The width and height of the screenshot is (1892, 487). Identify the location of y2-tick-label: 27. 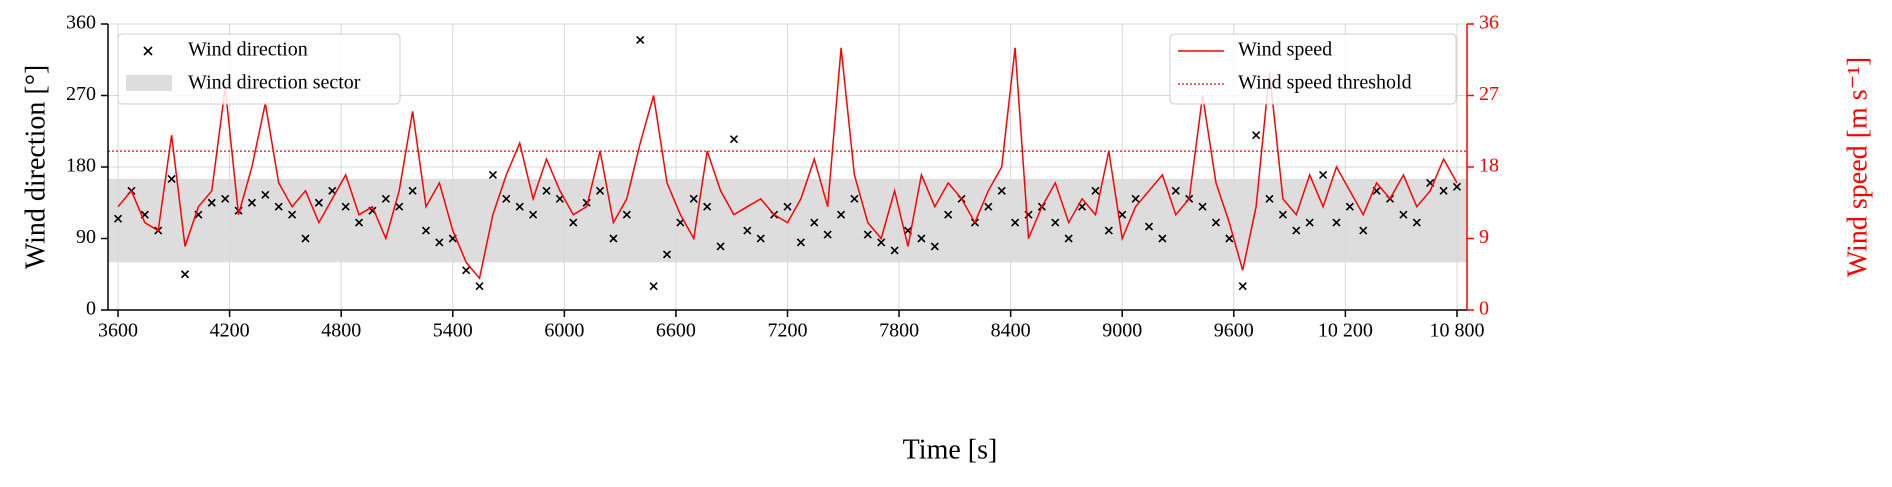
(1489, 94).